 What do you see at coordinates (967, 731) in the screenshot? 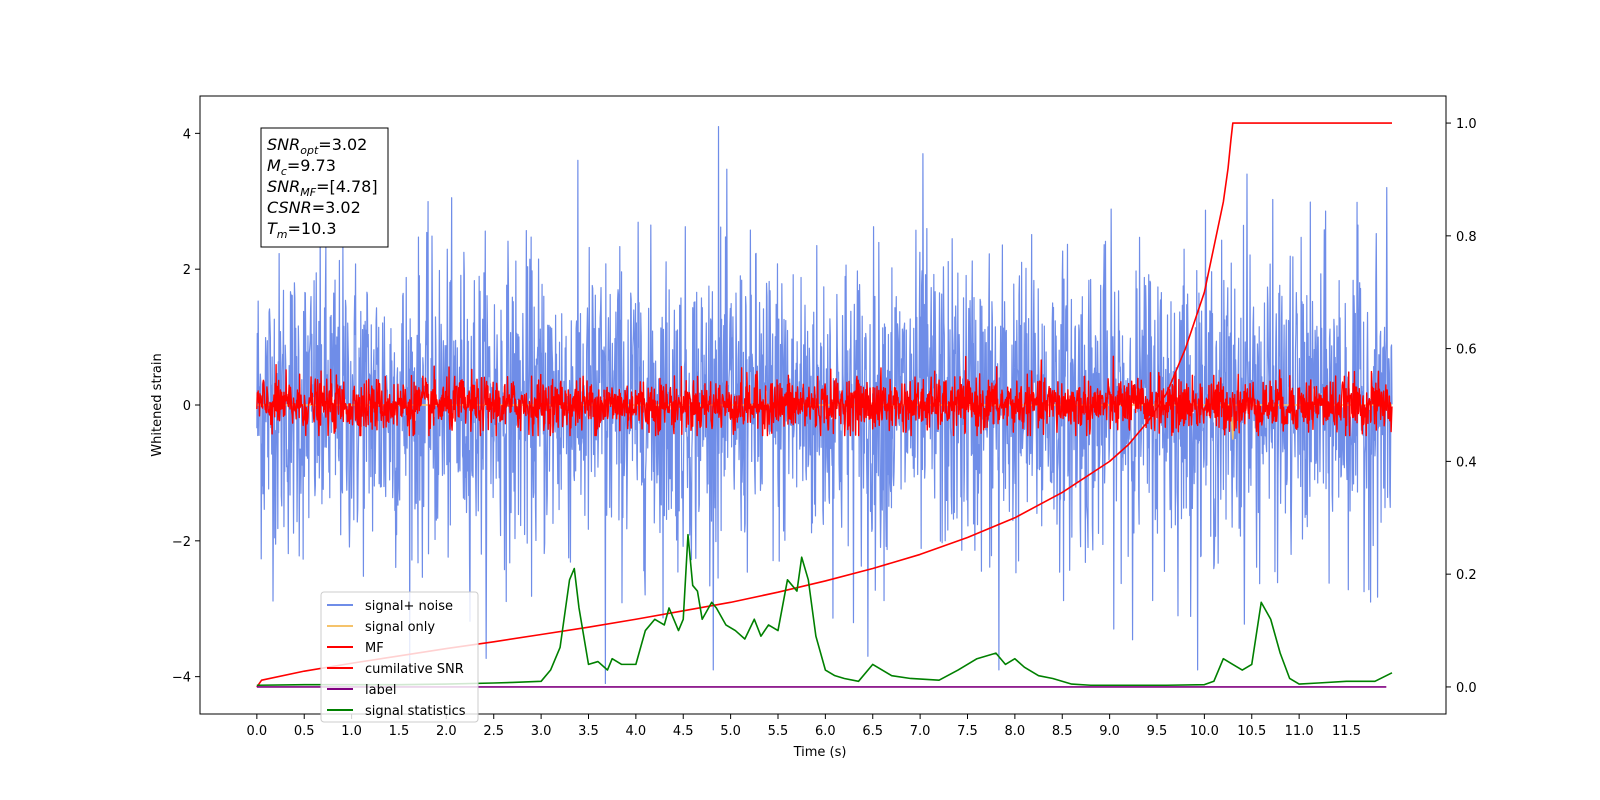
I see `x-tick-label: 7.5` at bounding box center [967, 731].